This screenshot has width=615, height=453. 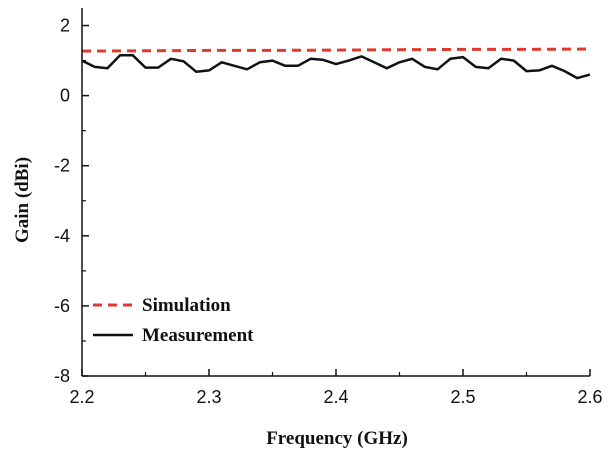 I want to click on x-tick-label: 2.6, so click(x=589, y=397).